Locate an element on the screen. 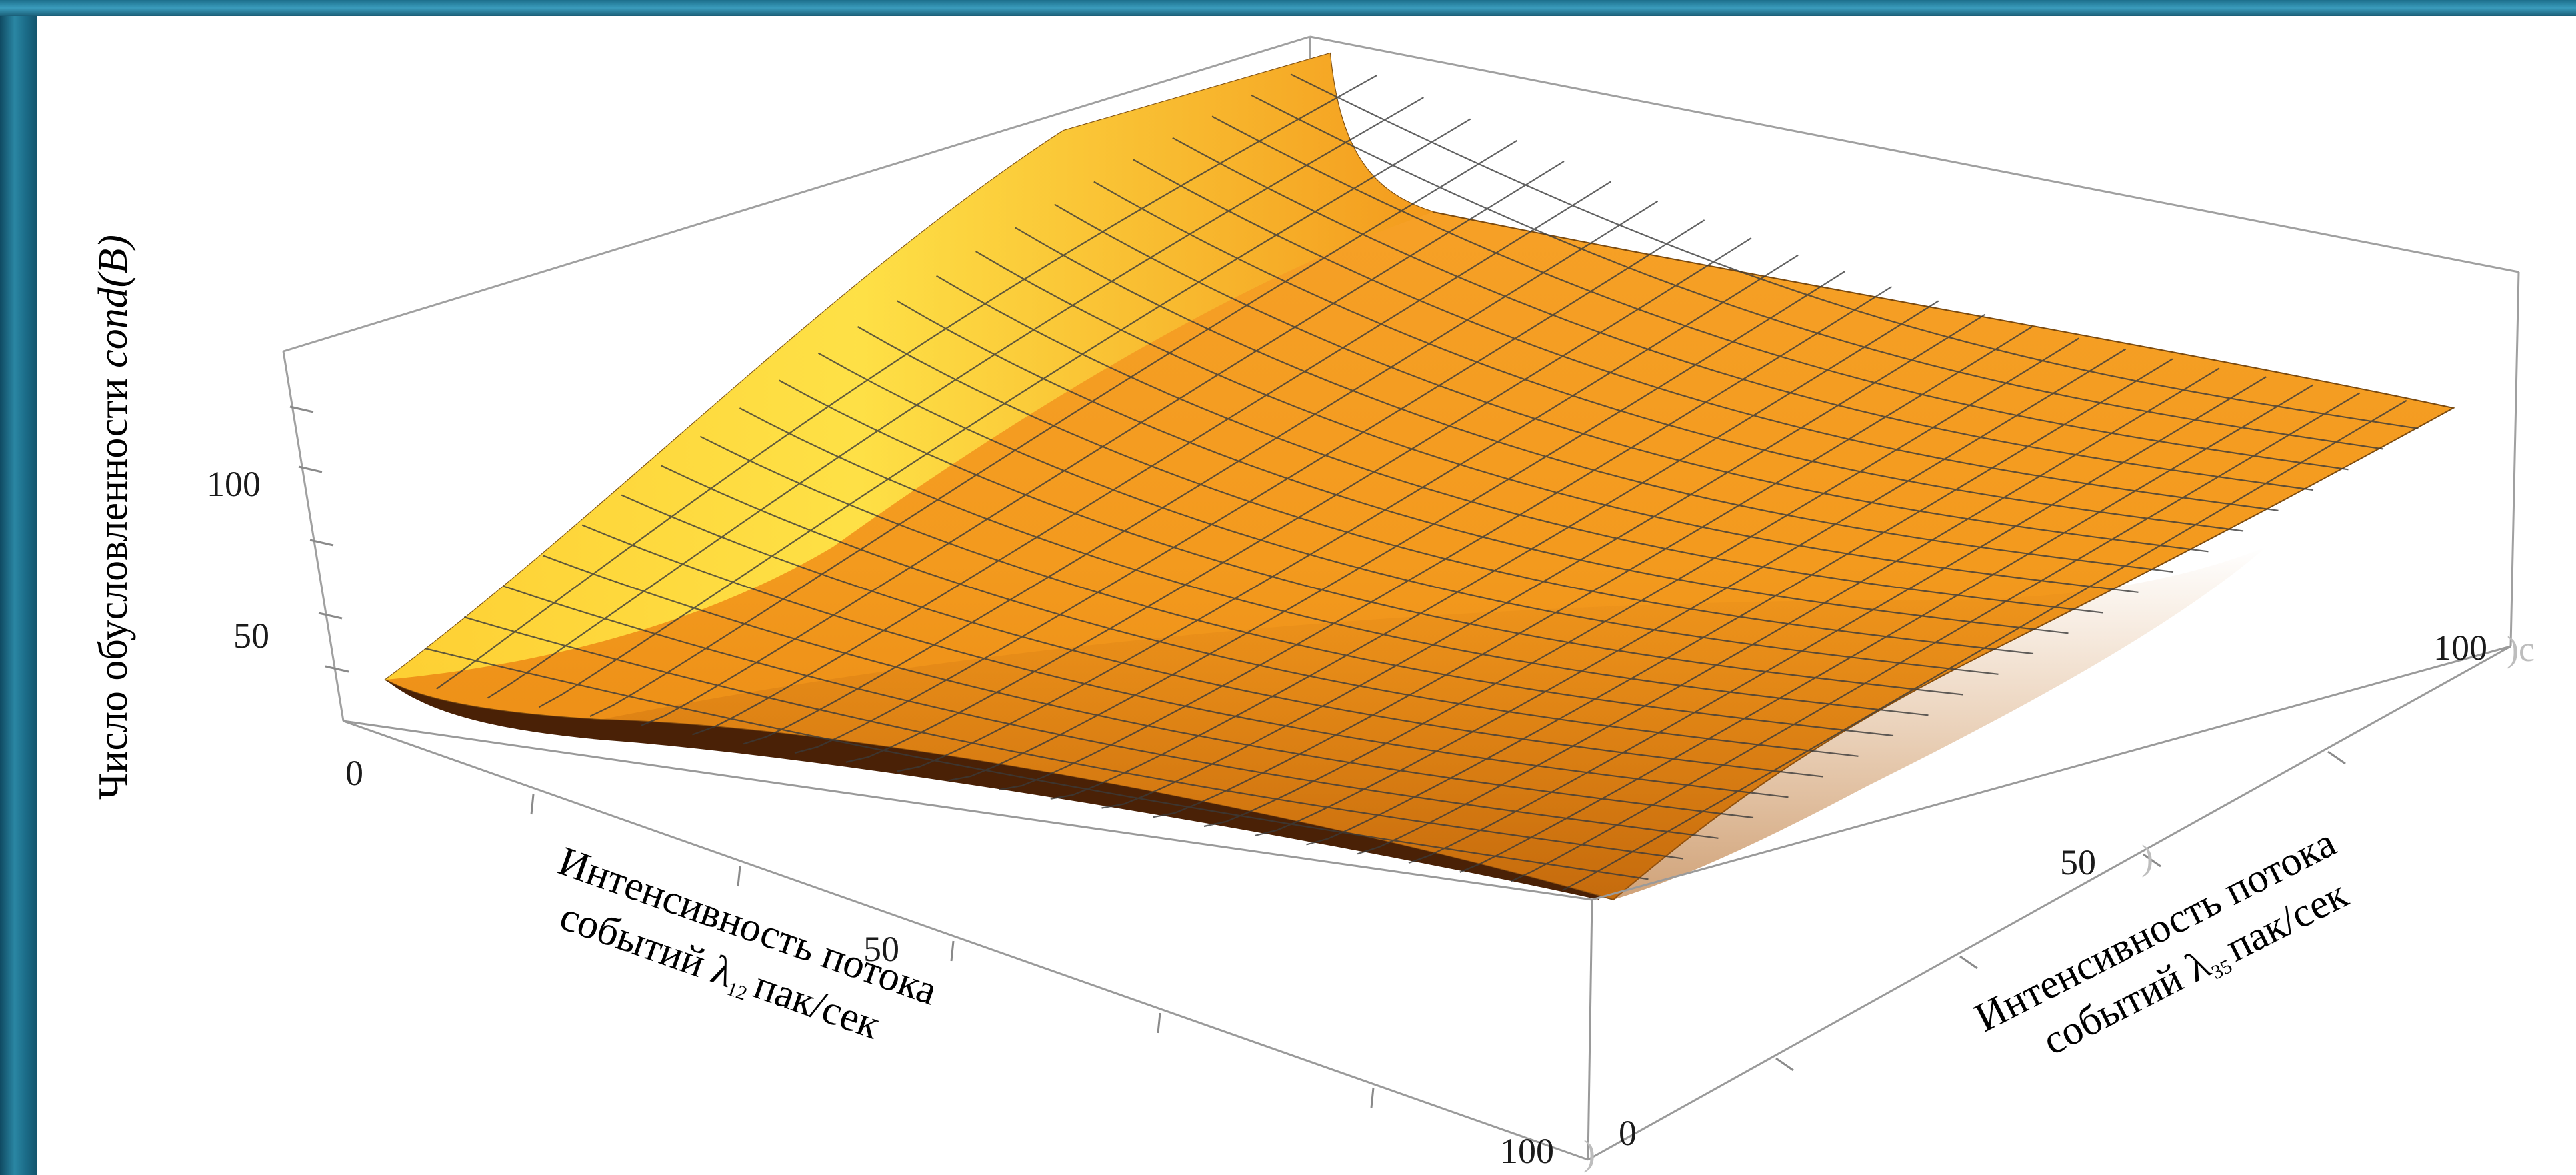  y-tick-50: 50 is located at coordinates (2078, 862).